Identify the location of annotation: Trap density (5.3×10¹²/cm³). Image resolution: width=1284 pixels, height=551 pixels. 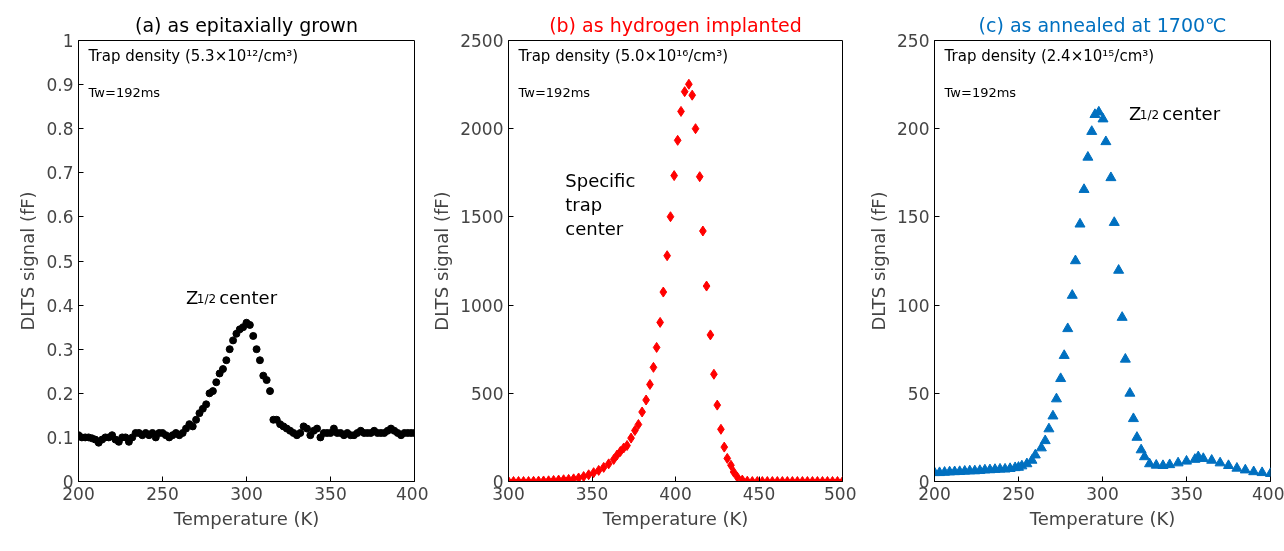
(193, 56).